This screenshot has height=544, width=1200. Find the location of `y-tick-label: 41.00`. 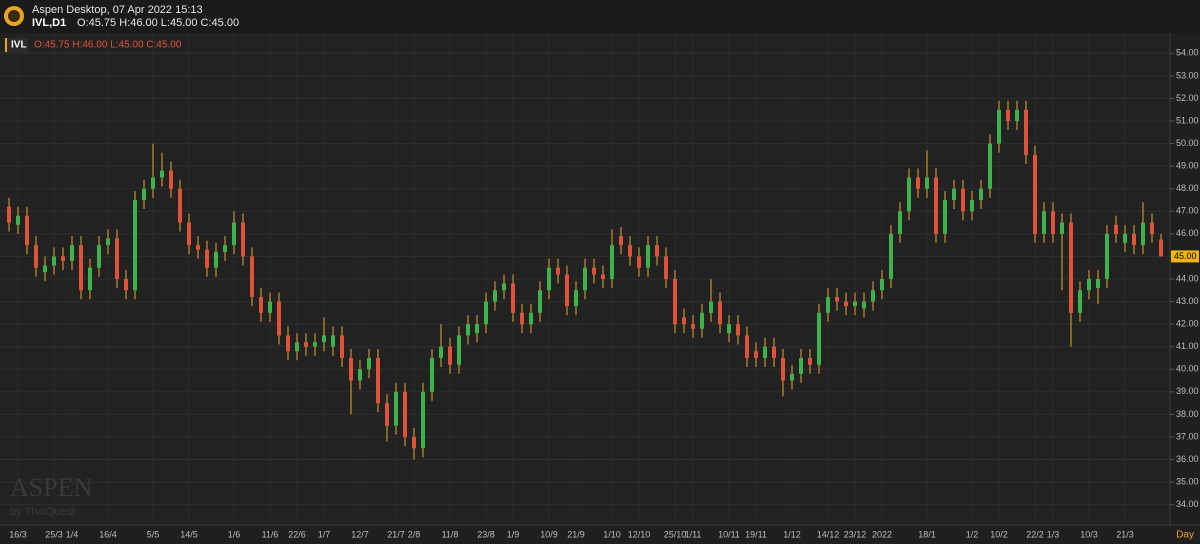

y-tick-label: 41.00 is located at coordinates (1187, 346).